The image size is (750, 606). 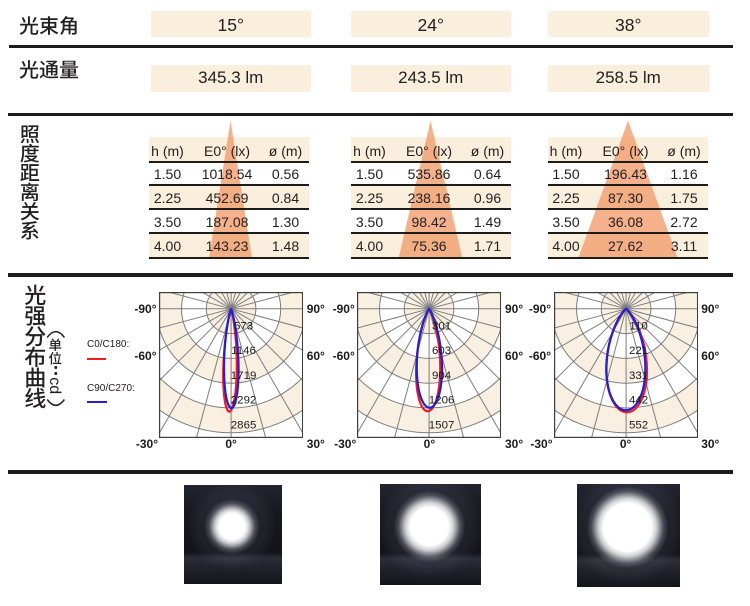 What do you see at coordinates (638, 426) in the screenshot?
I see `svg-text: 552` at bounding box center [638, 426].